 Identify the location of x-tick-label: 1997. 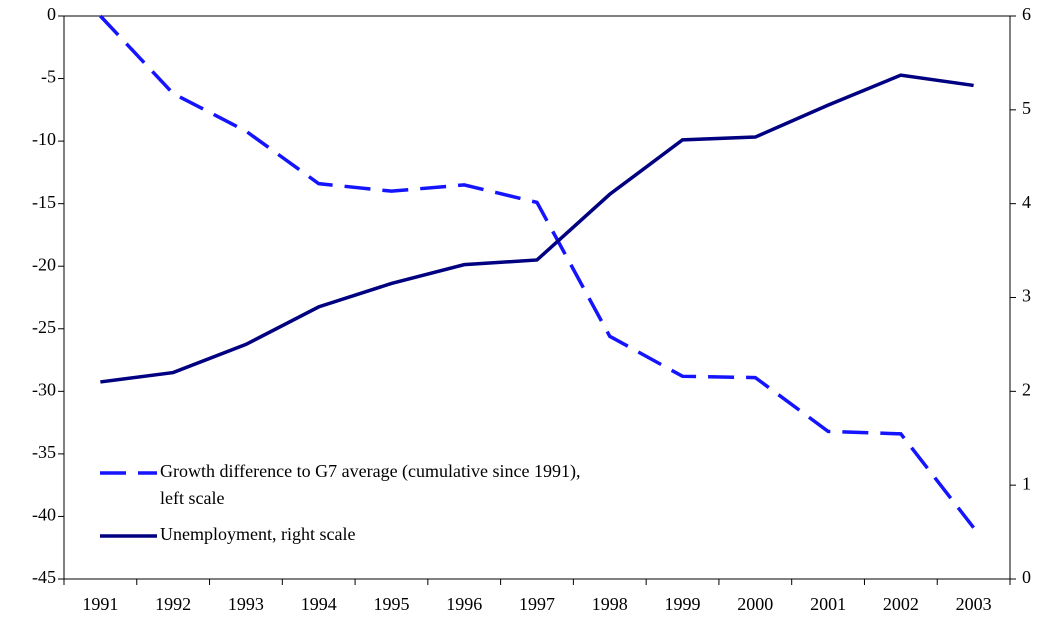
(537, 604).